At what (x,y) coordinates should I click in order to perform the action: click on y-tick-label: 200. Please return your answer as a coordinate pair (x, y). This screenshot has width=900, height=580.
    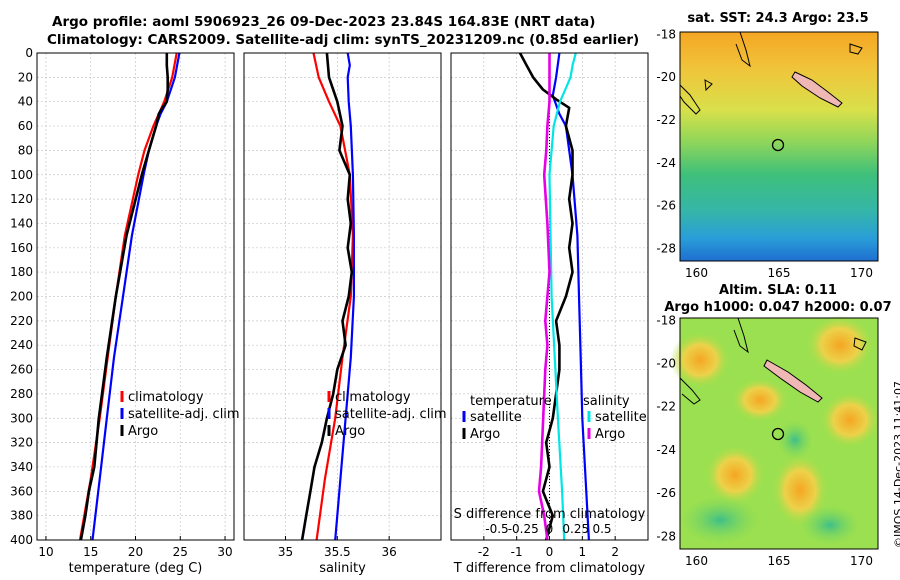
    Looking at the image, I should click on (21, 297).